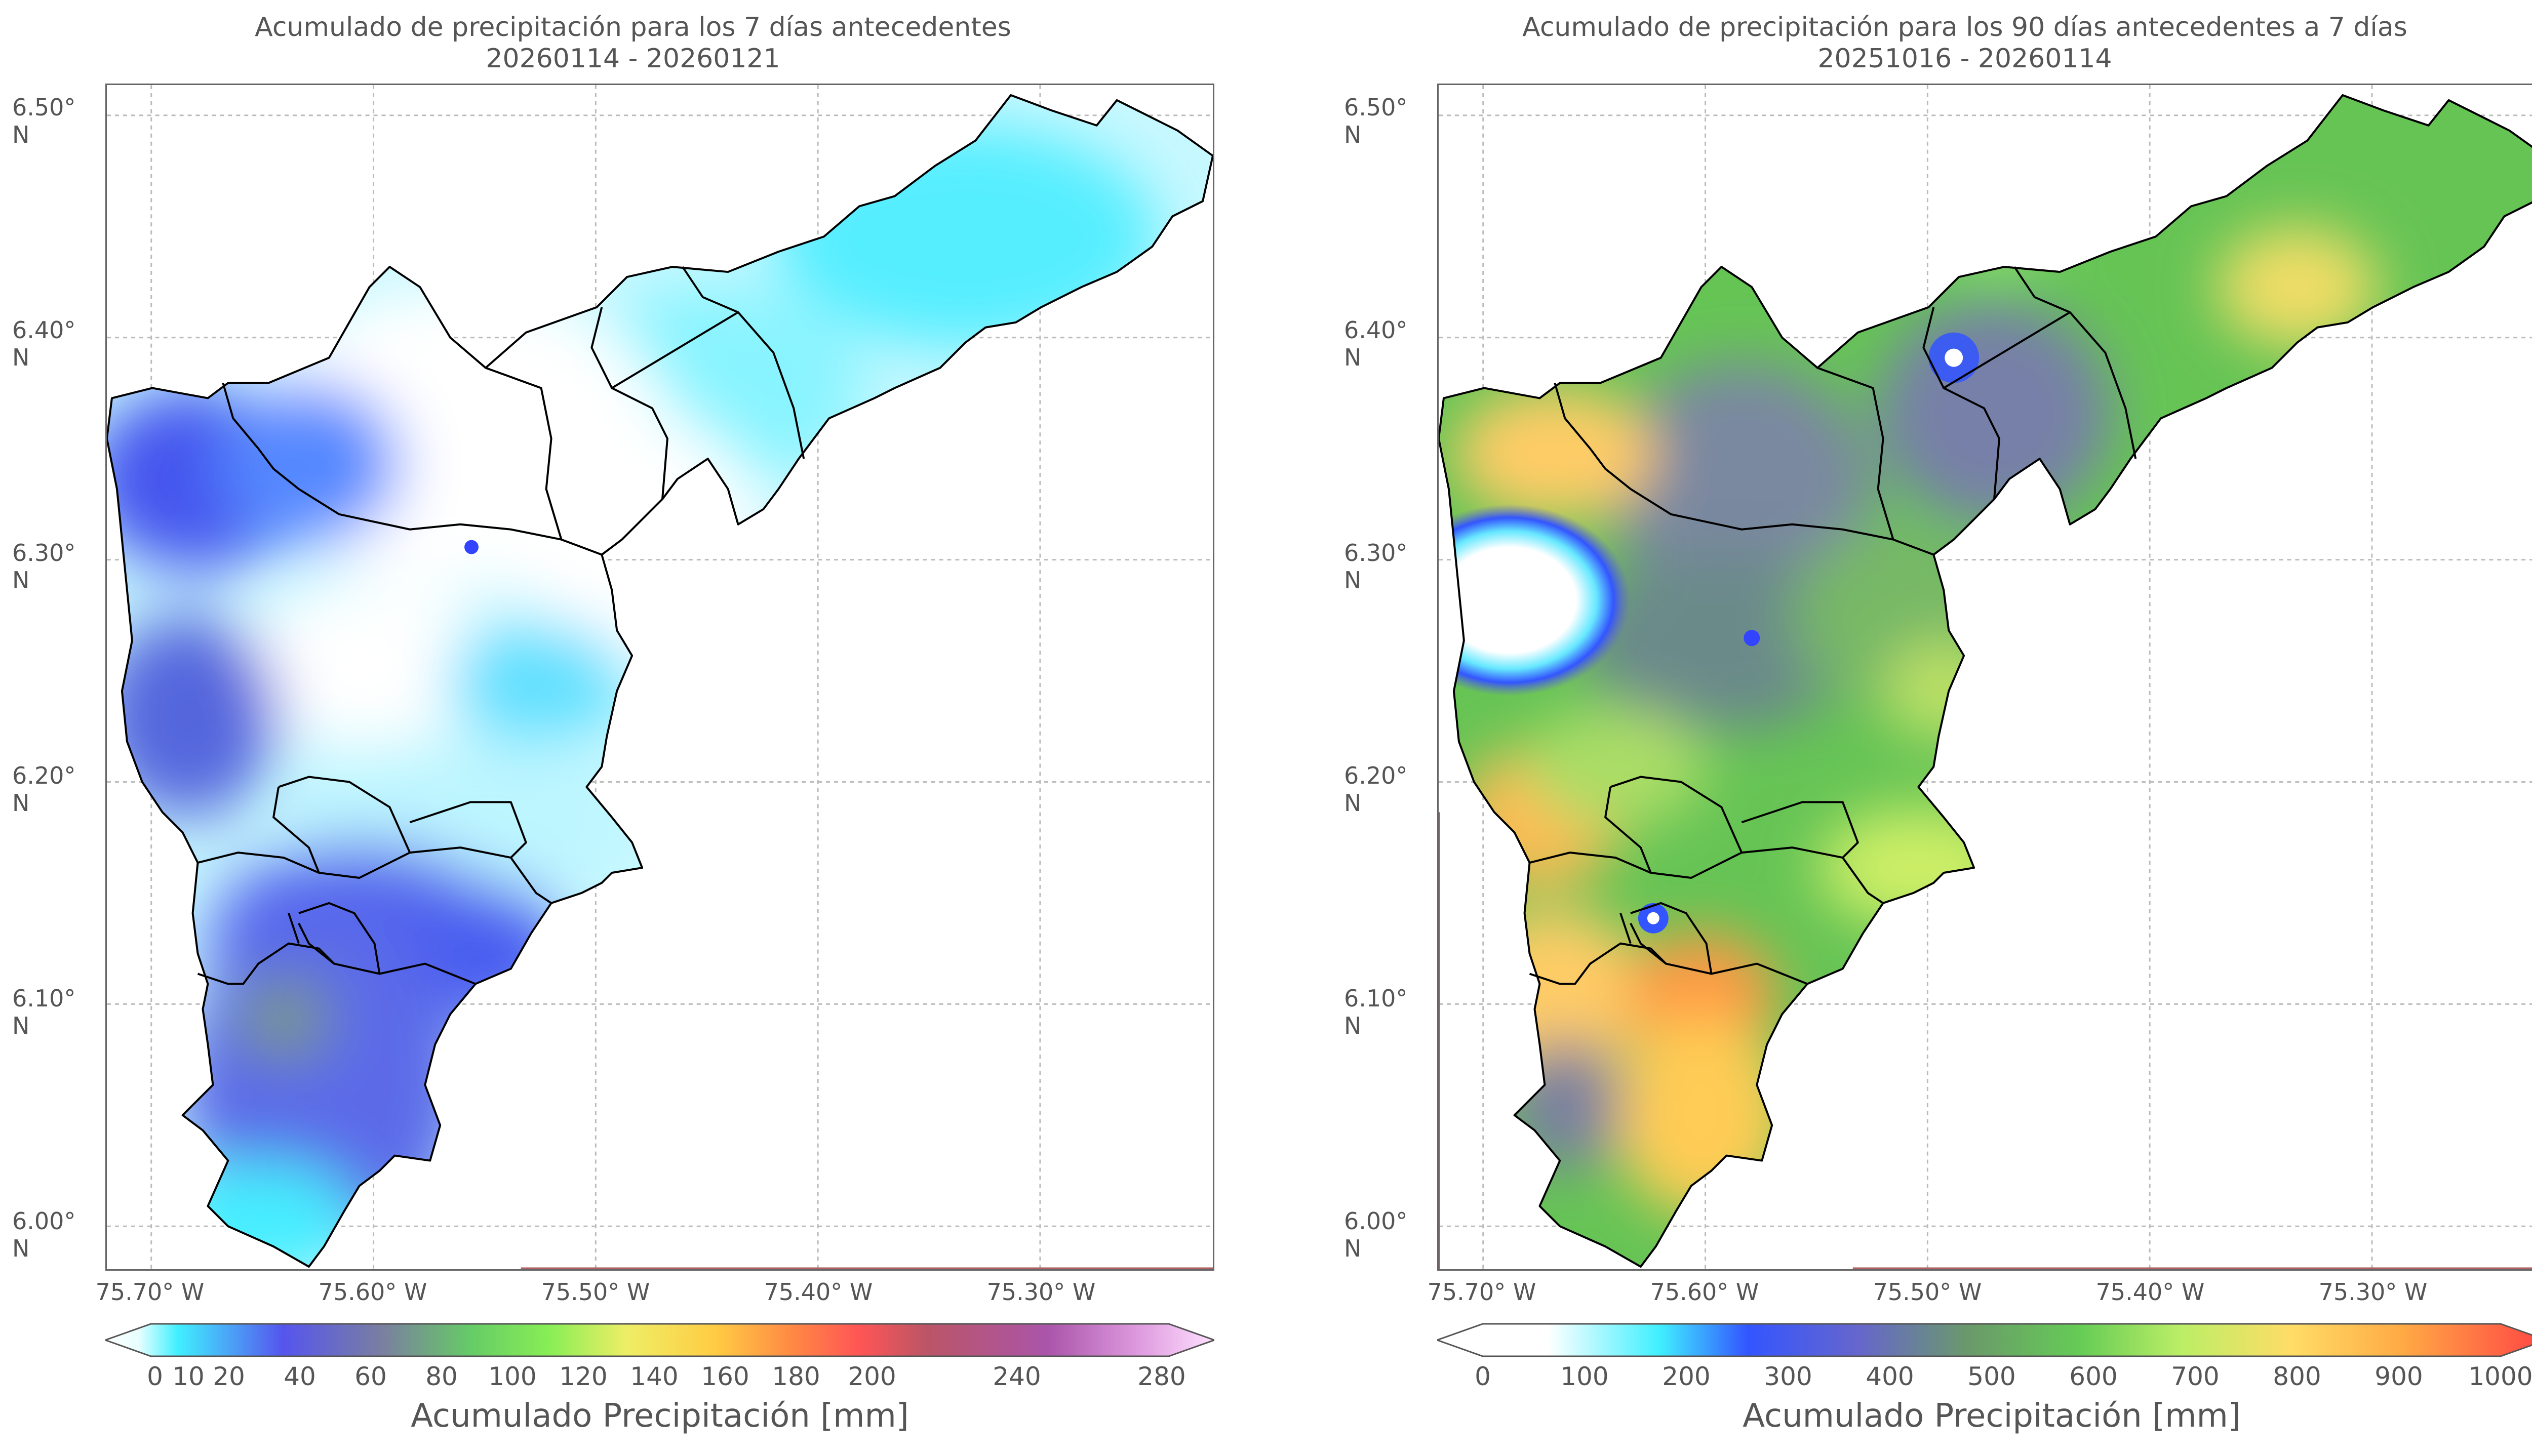 This screenshot has width=2532, height=1456. I want to click on colorbar-tick: 160, so click(725, 1376).